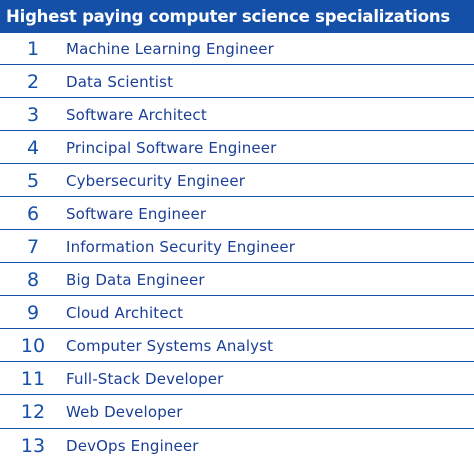  Describe the element at coordinates (33, 81) in the screenshot. I see `rank-number: 2` at that location.